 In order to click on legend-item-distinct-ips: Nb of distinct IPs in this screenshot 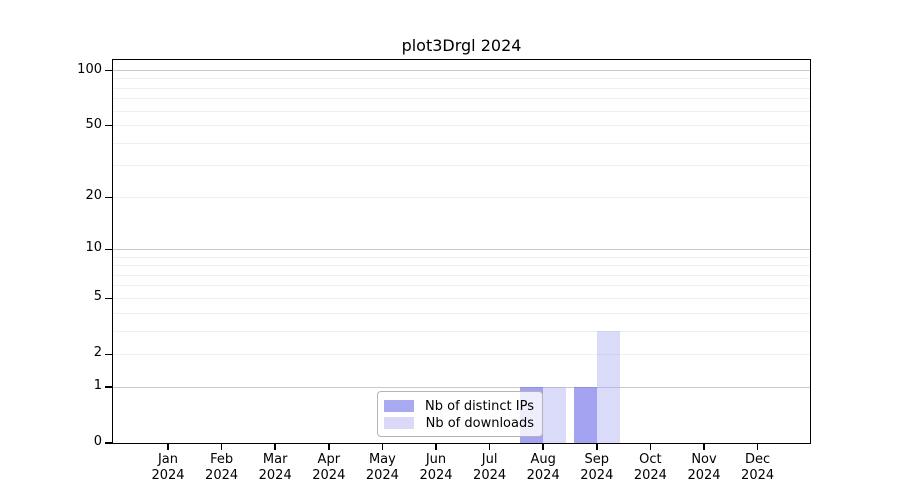, I will do `click(459, 406)`.